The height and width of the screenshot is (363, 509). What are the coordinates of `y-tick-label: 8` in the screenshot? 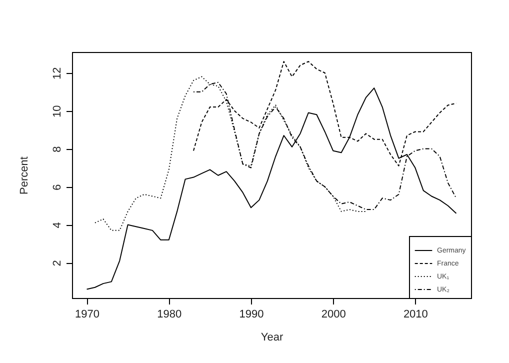 It's located at (58, 149).